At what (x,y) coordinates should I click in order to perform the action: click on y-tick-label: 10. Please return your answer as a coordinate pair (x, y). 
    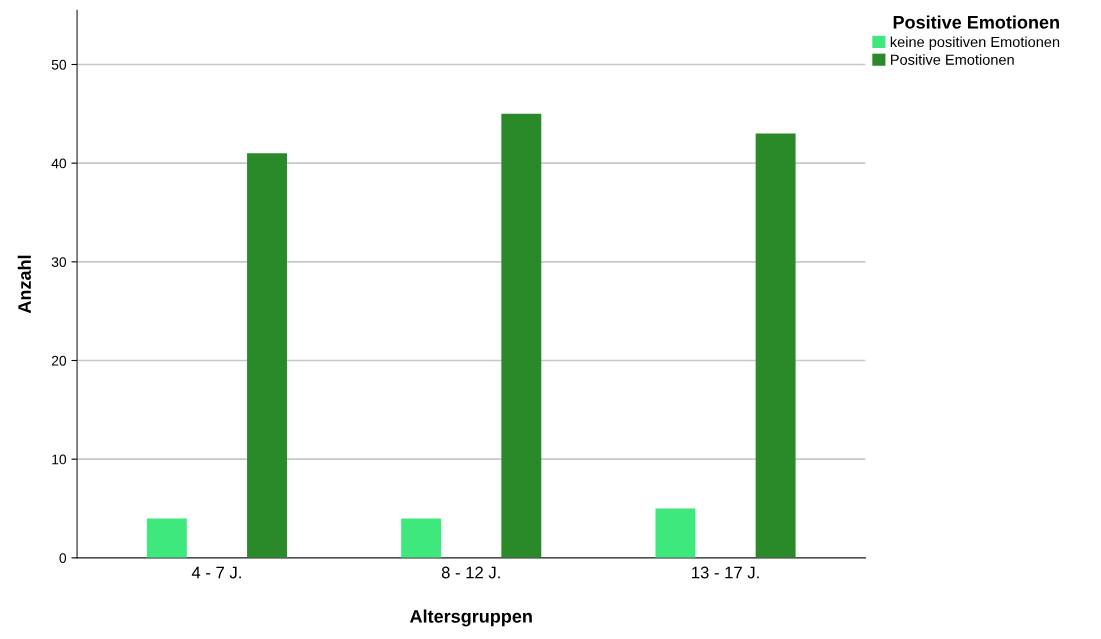
    Looking at the image, I should click on (59, 459).